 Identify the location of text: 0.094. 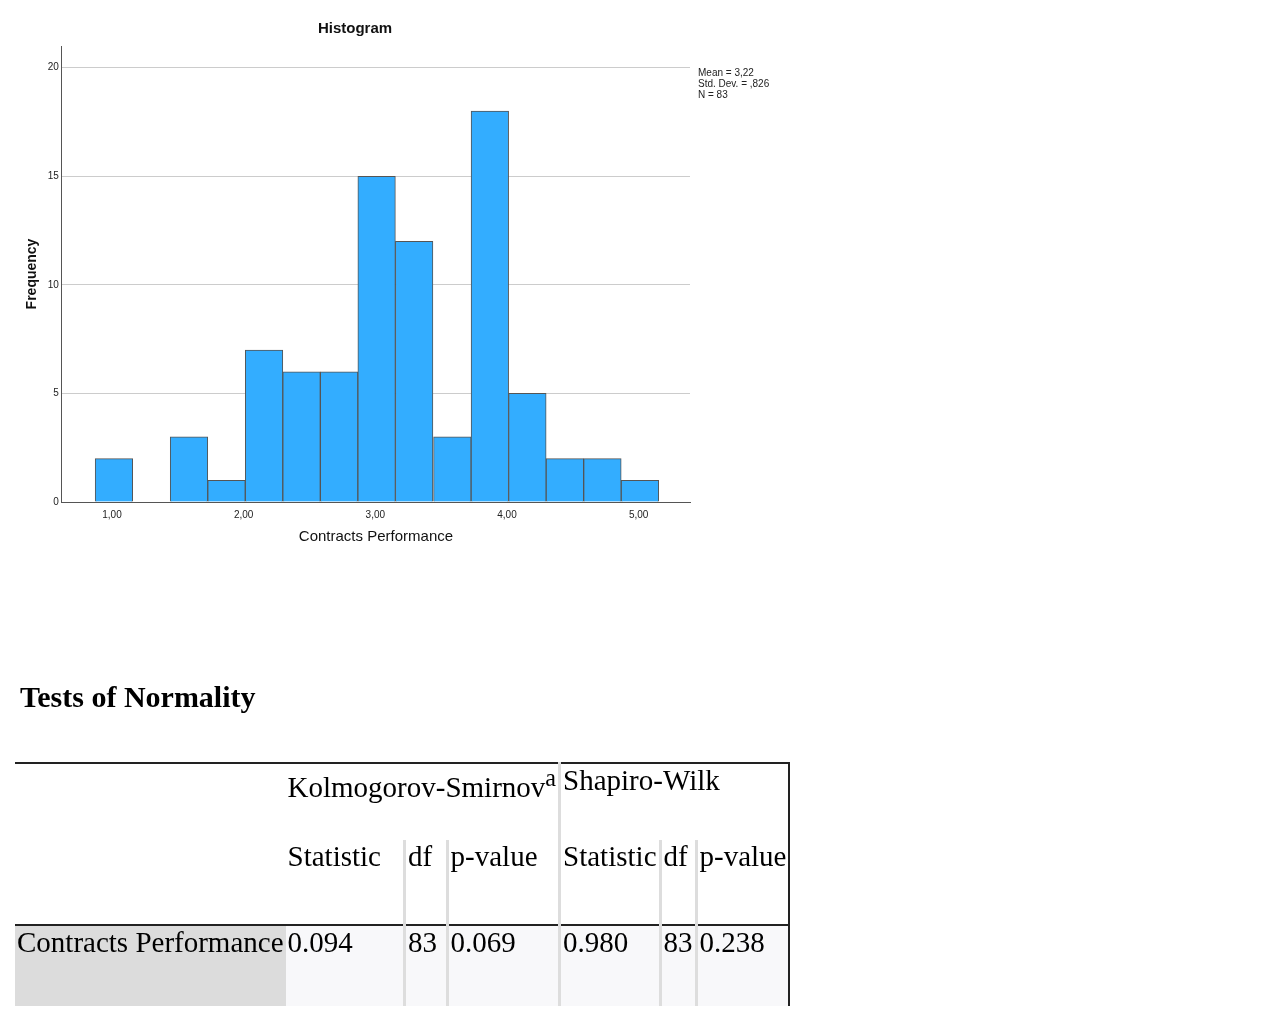
(345, 965).